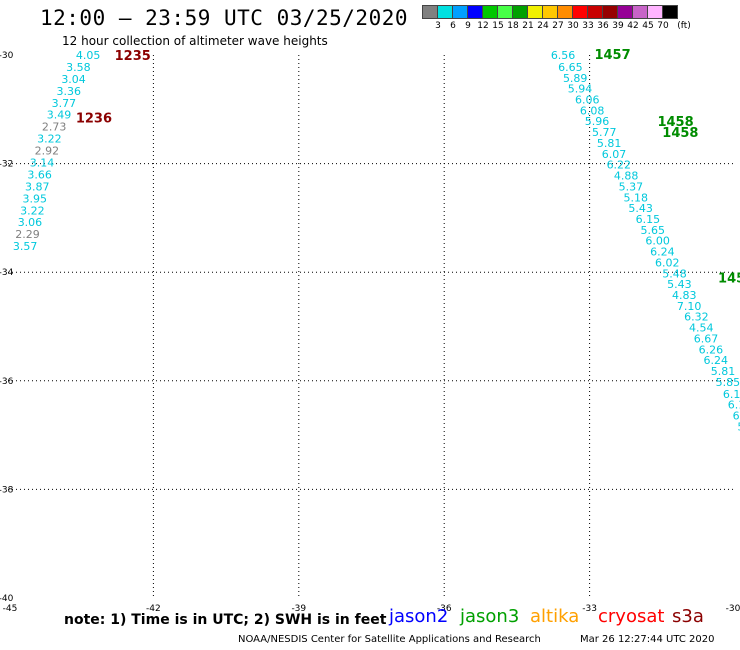 Image resolution: width=740 pixels, height=650 pixels. Describe the element at coordinates (88, 55) in the screenshot. I see `wave-height-value: 4.05` at that location.